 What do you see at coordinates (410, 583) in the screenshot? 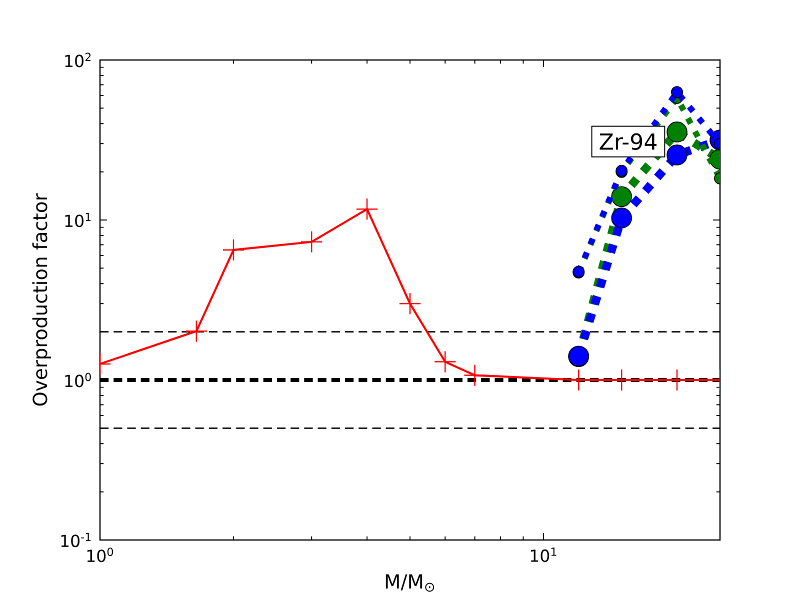
I see `x-axis-title: M/M$_{⊙}$` at bounding box center [410, 583].